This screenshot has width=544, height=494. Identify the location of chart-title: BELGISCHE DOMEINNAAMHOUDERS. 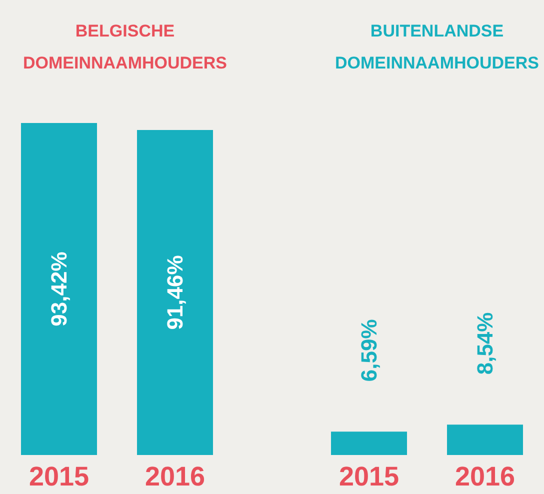
(125, 47).